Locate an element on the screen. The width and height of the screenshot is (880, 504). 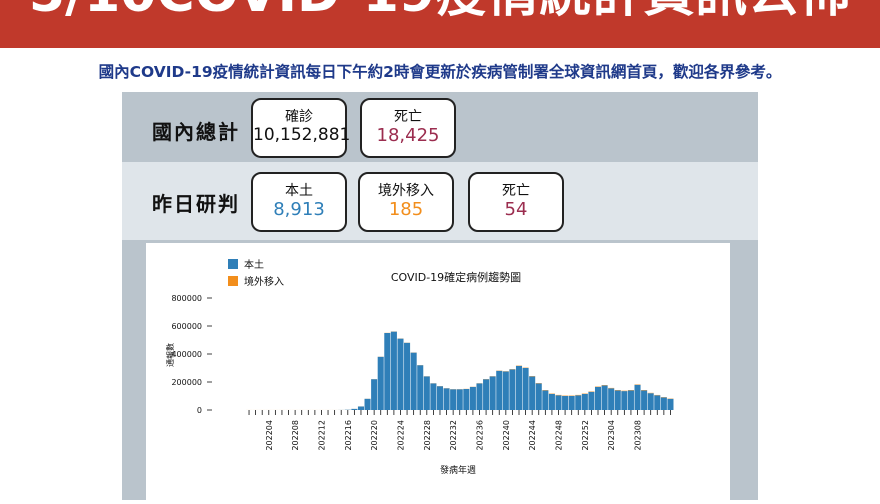
y-tick-label: 800000 is located at coordinates (186, 298).